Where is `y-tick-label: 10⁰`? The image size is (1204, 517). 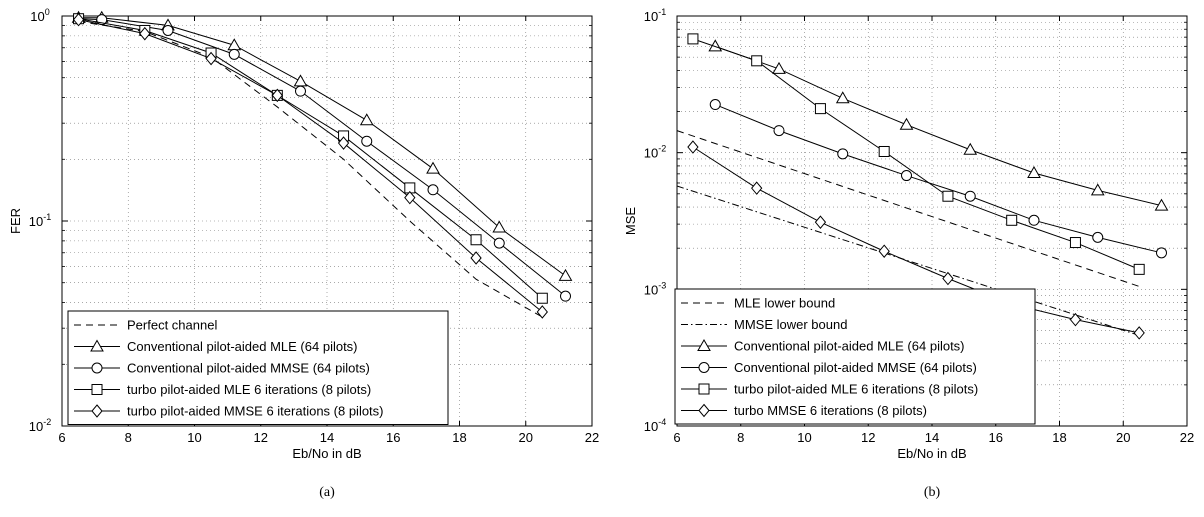
y-tick-label: 10⁰ is located at coordinates (39, 15).